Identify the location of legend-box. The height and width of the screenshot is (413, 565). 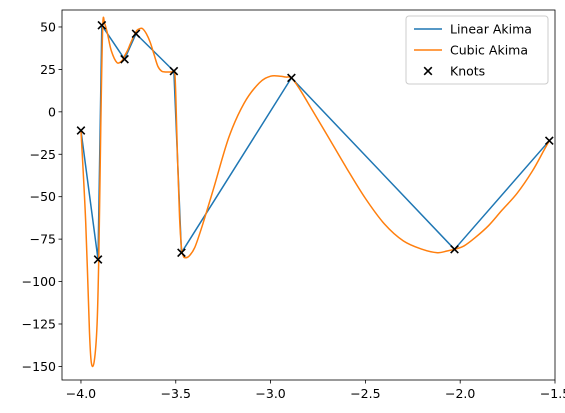
(477, 50).